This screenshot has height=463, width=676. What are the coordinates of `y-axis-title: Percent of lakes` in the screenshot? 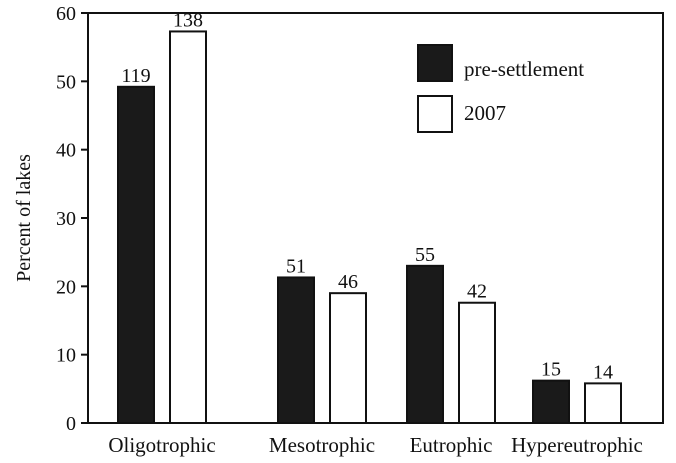 It's located at (24, 218).